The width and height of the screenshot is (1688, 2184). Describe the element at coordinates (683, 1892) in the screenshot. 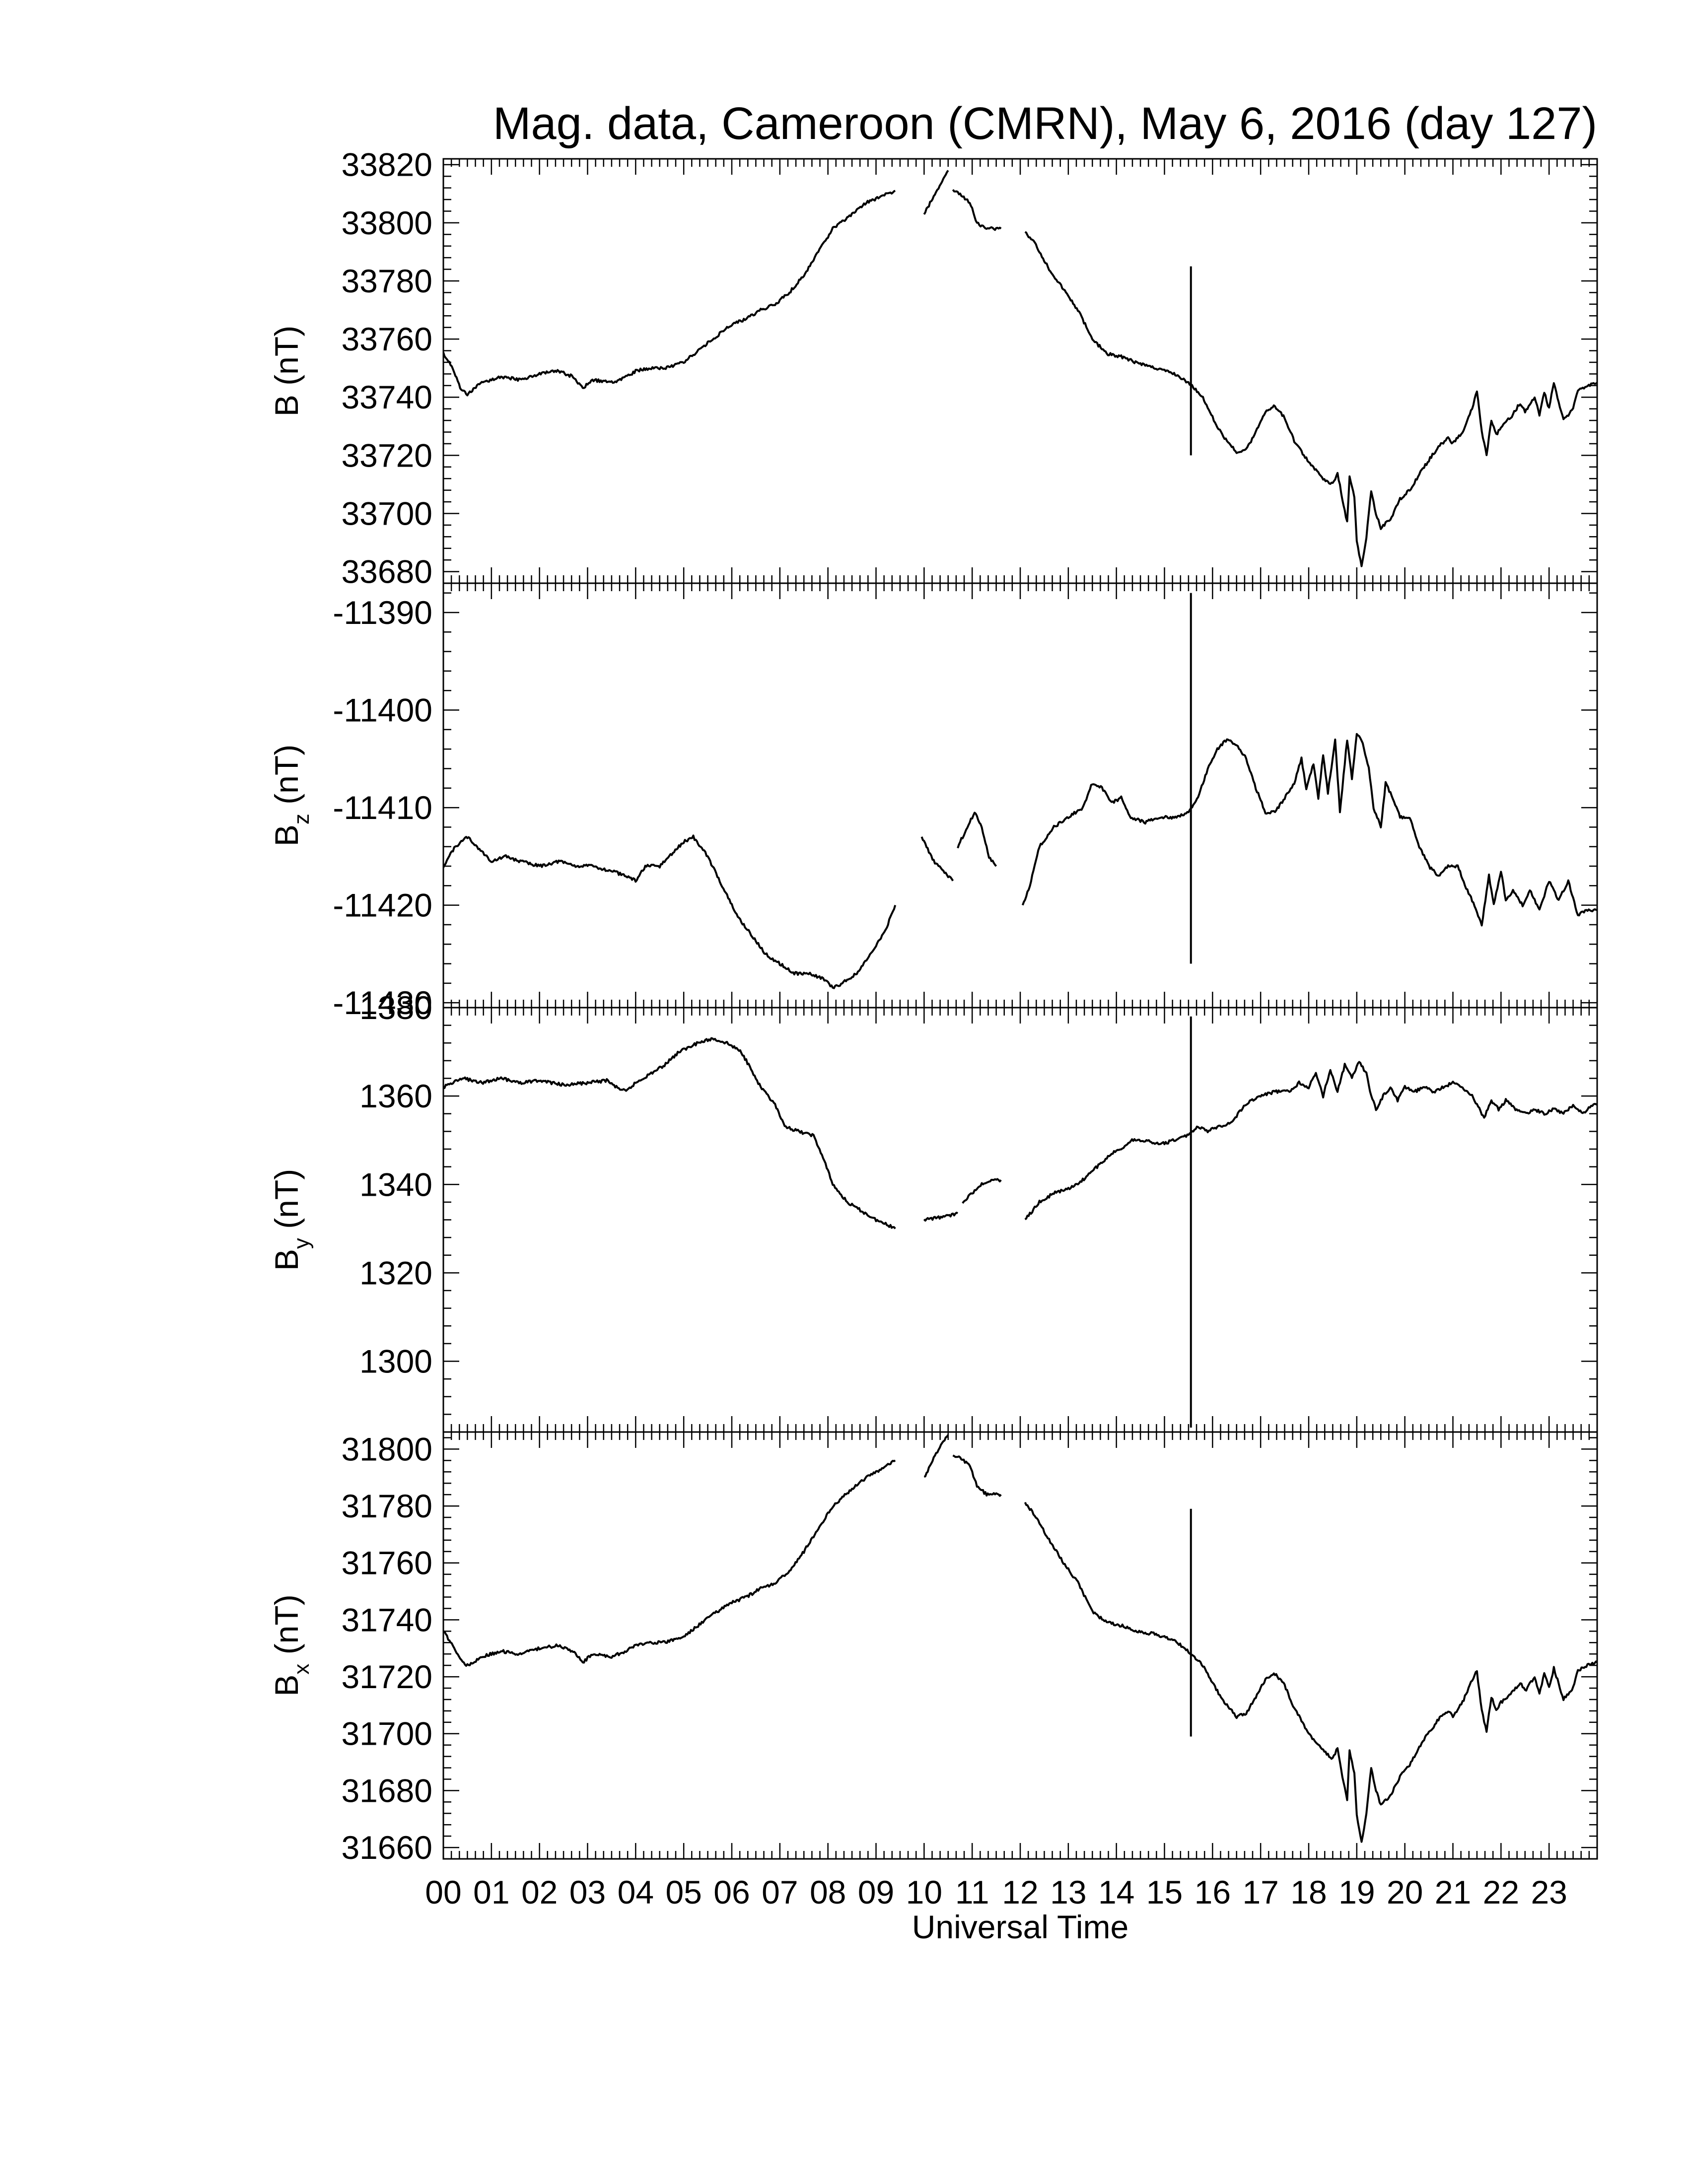

I see `x-tick-label: 05` at that location.